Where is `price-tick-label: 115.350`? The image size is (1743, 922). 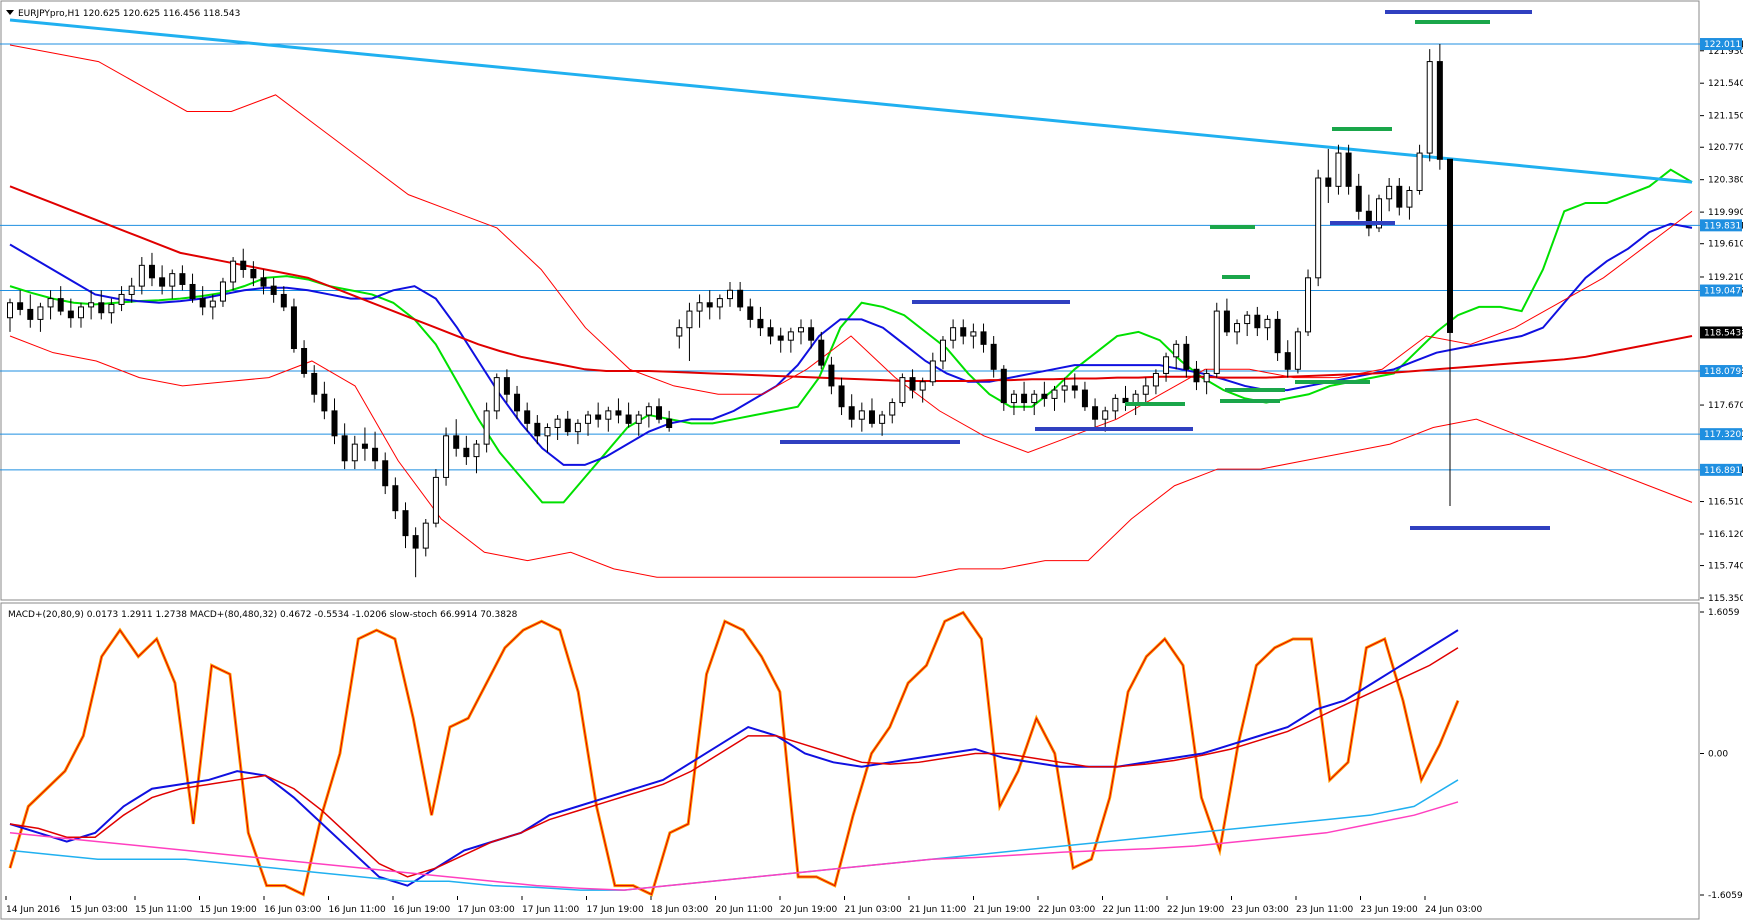 price-tick-label: 115.350 is located at coordinates (1725, 599).